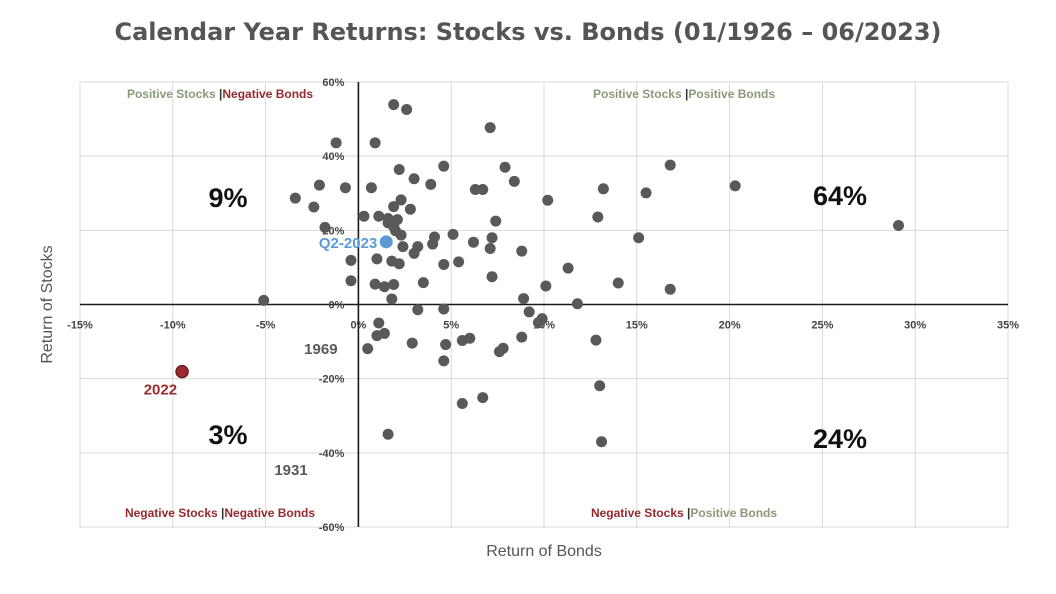  I want to click on y-tick-label: -40%, so click(332, 454).